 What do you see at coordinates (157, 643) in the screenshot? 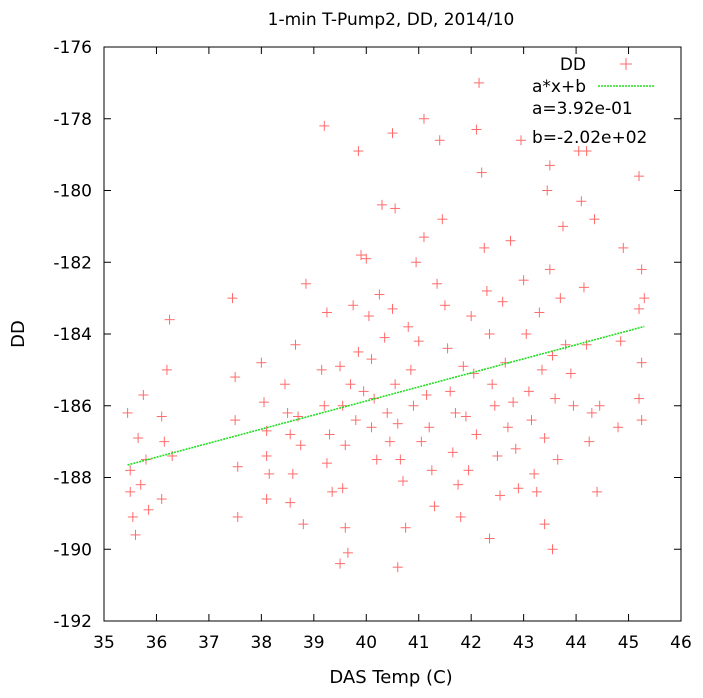
I see `x-tick-label: 36` at bounding box center [157, 643].